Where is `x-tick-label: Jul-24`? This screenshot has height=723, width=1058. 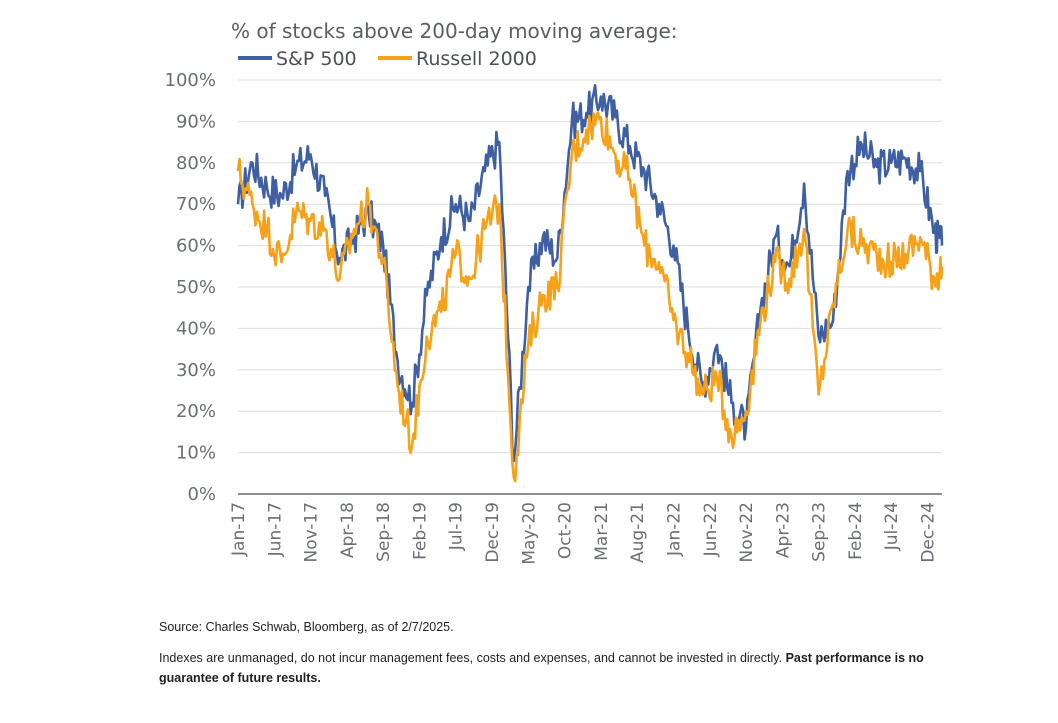 x-tick-label: Jul-24 is located at coordinates (892, 526).